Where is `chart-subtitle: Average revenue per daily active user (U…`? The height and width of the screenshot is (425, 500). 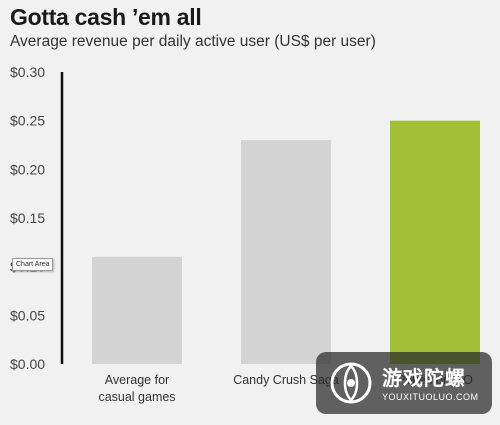
chart-subtitle: Average revenue per daily active user (U… is located at coordinates (193, 41).